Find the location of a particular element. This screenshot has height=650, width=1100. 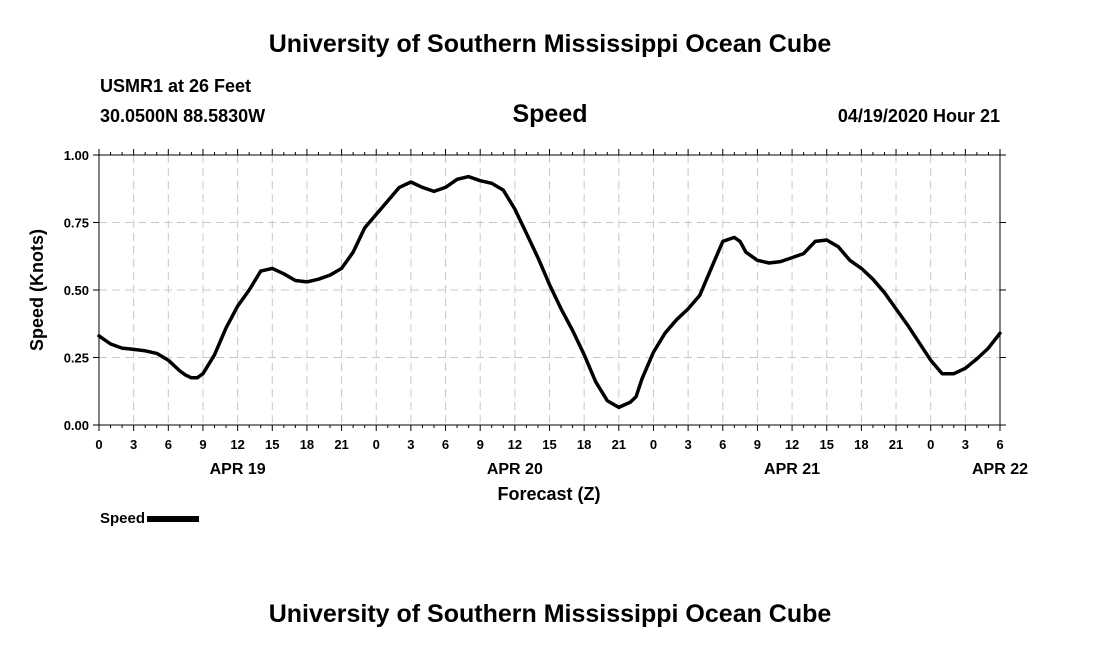

legend: Speed is located at coordinates (150, 518).